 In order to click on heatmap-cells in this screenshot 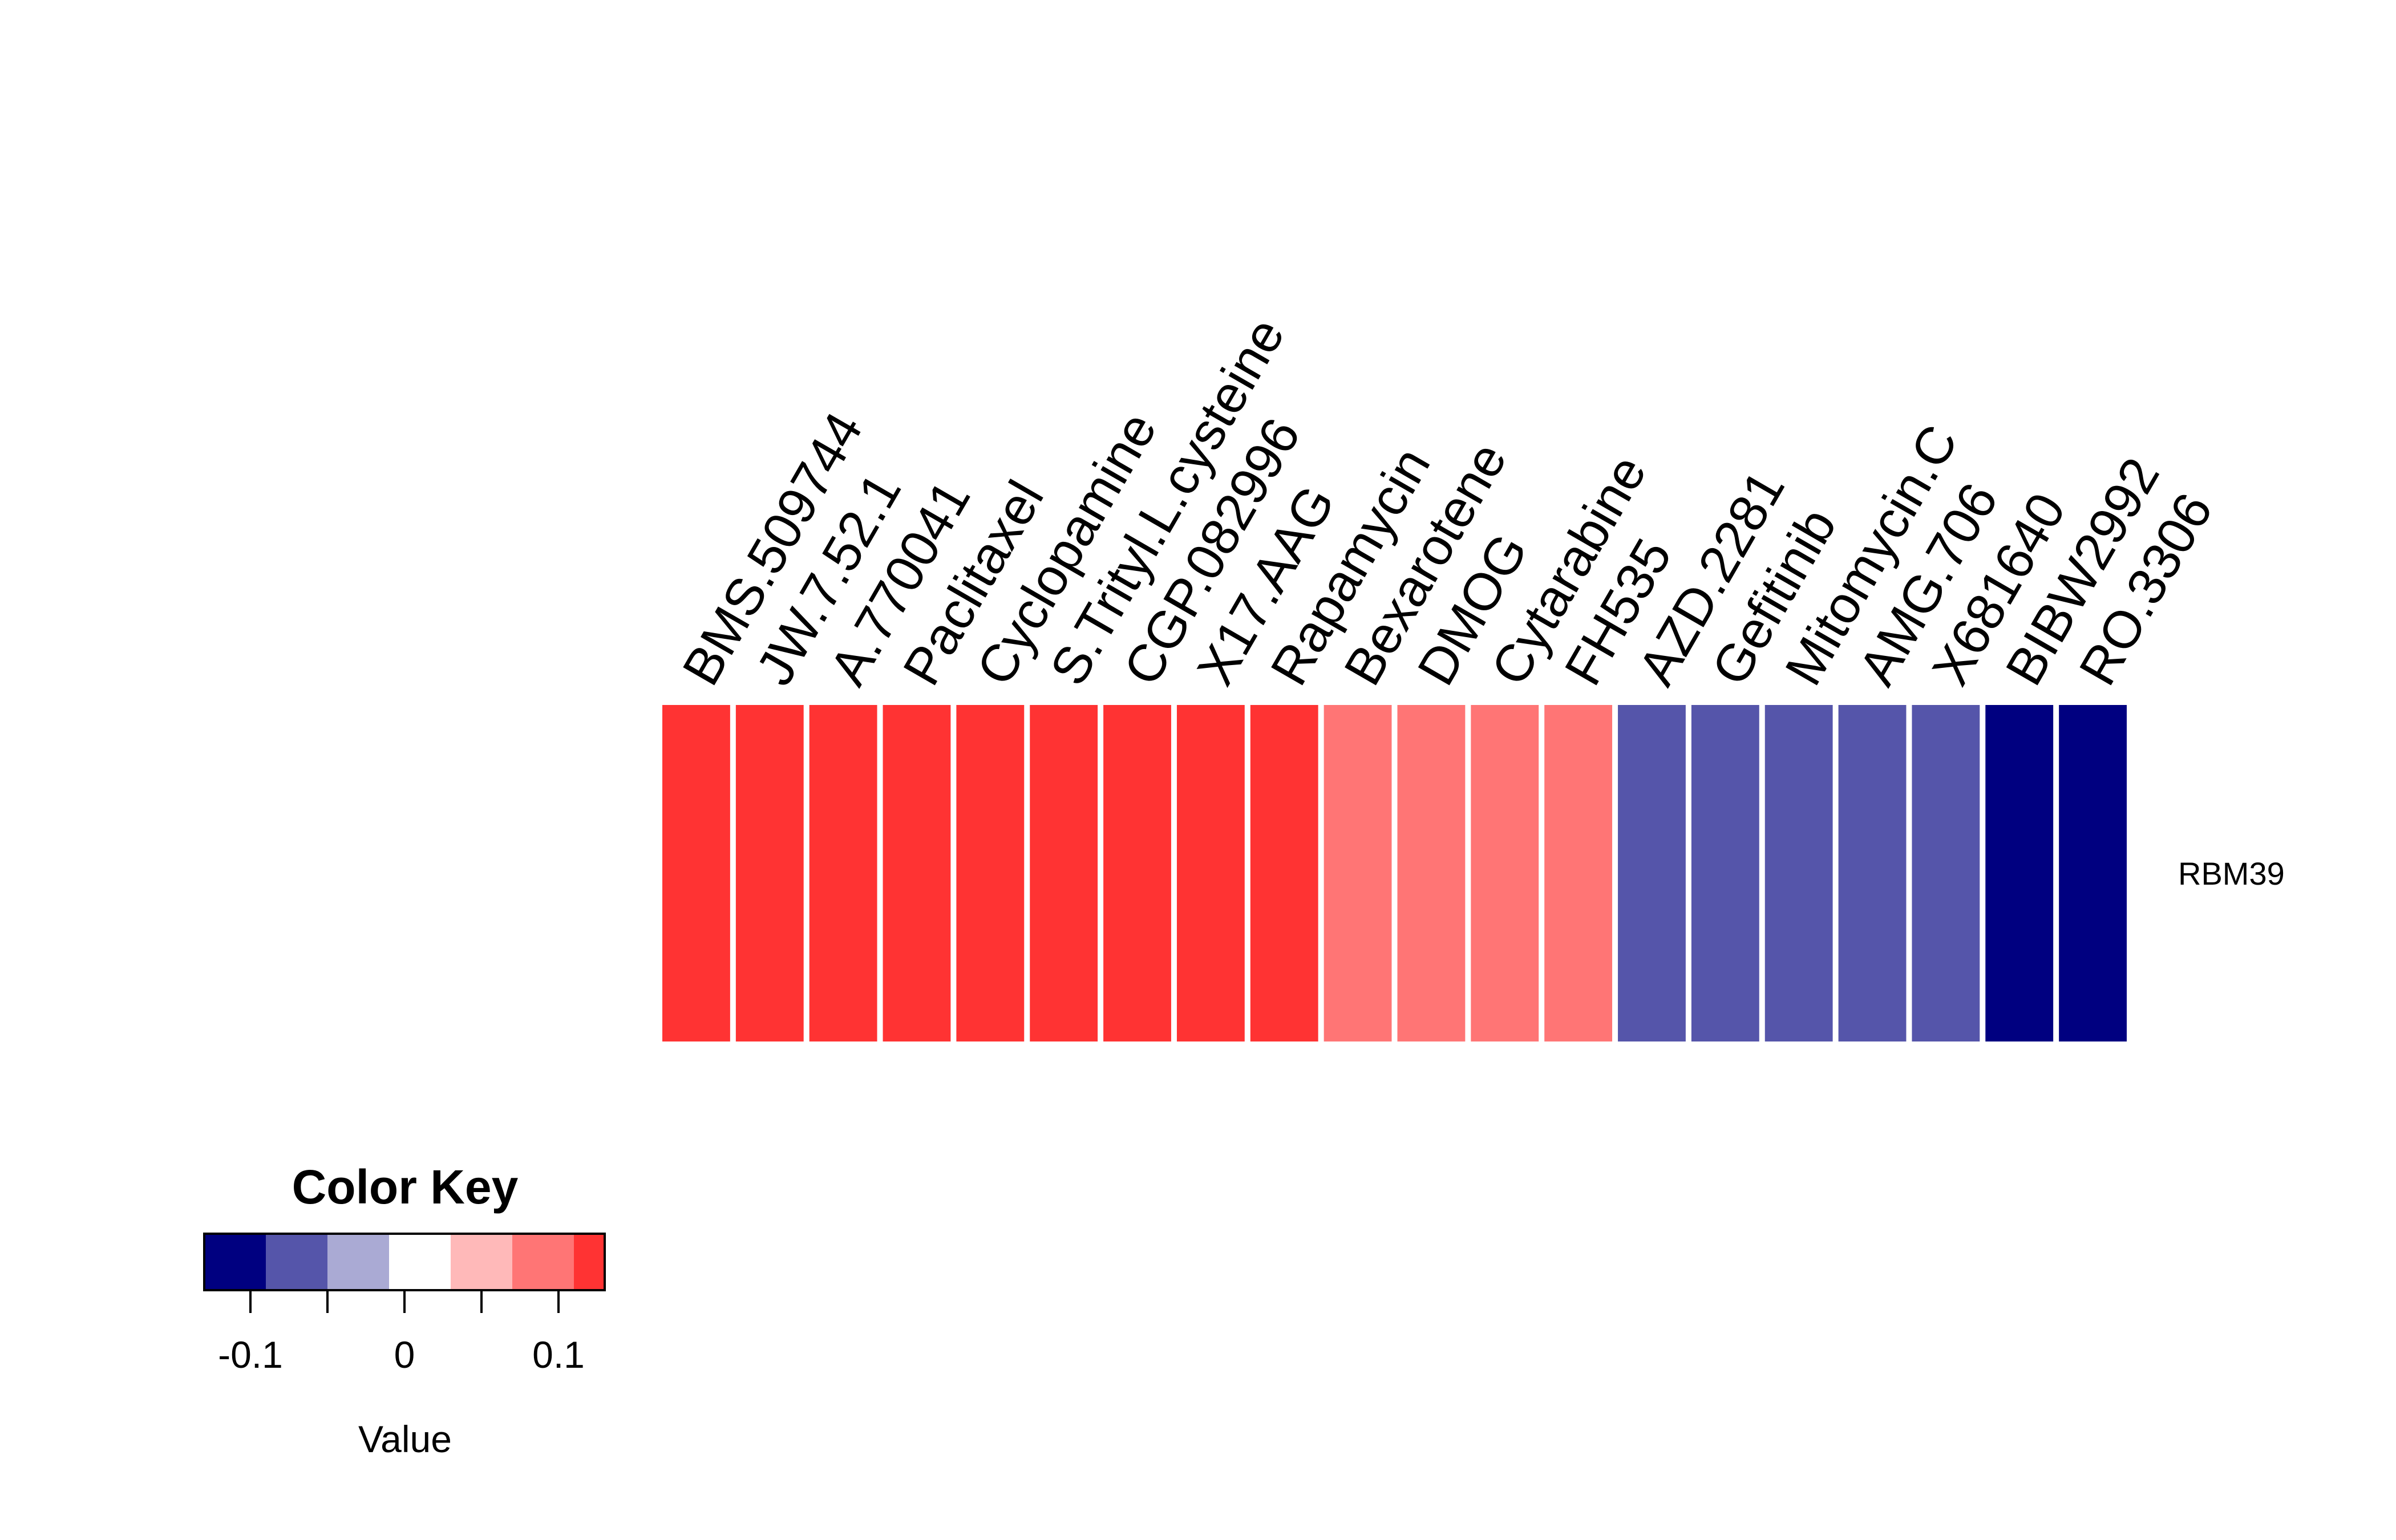, I will do `click(1395, 873)`.